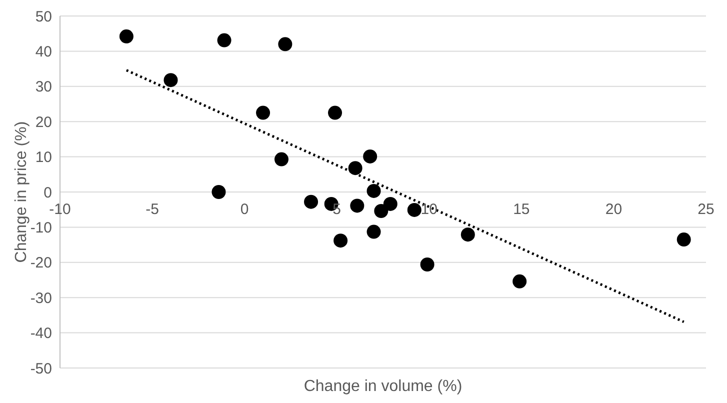 Image resolution: width=727 pixels, height=403 pixels. What do you see at coordinates (613, 209) in the screenshot?
I see `x-tick-label: 20` at bounding box center [613, 209].